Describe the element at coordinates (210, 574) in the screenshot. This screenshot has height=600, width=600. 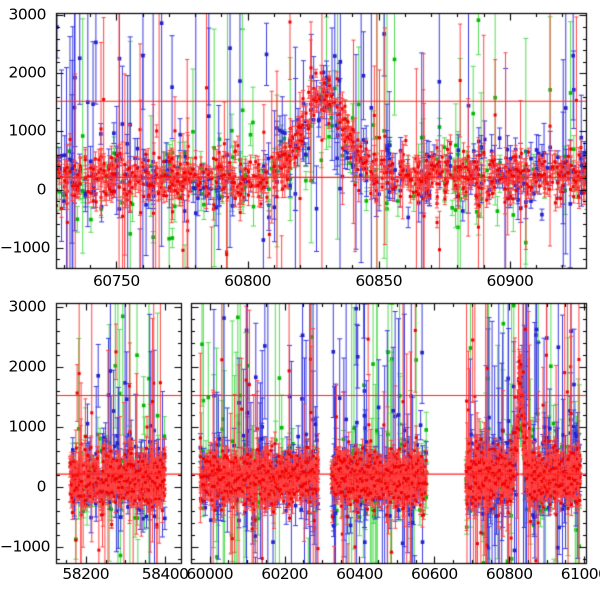
I see `x-tick-label: 60000` at that location.